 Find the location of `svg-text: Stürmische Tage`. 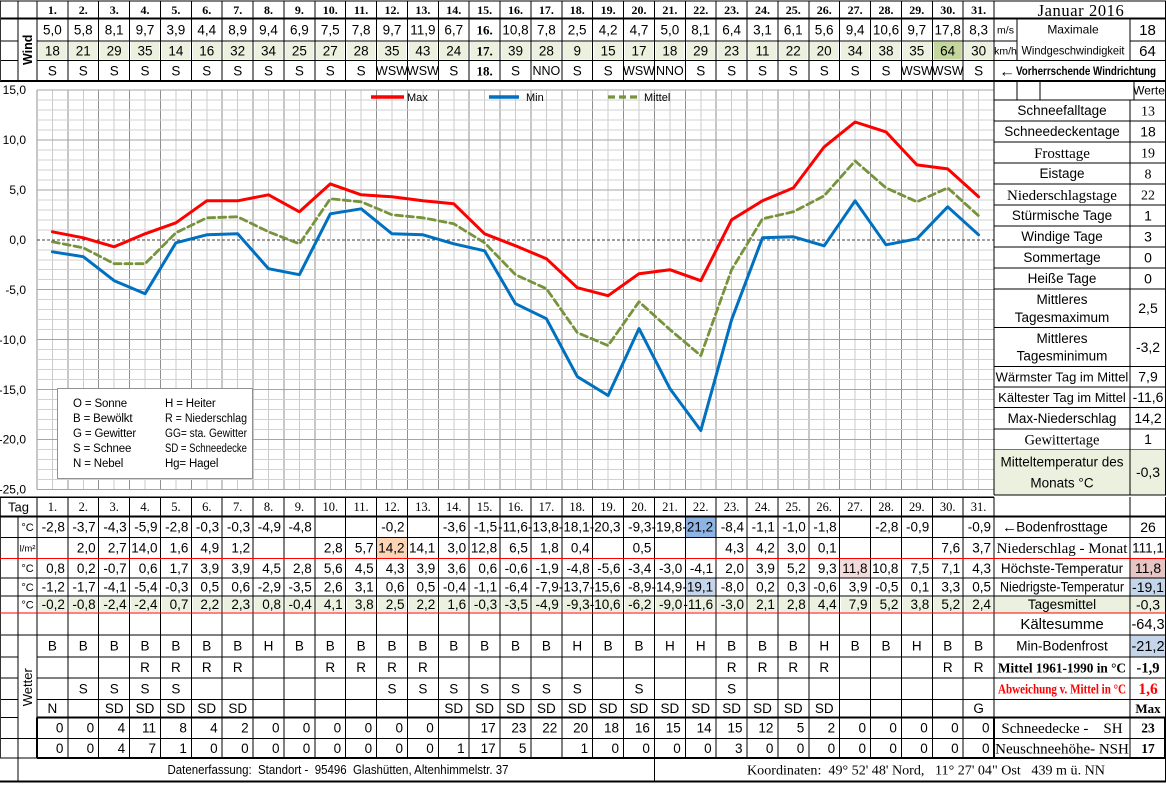

svg-text: Stürmische Tage is located at coordinates (1062, 215).